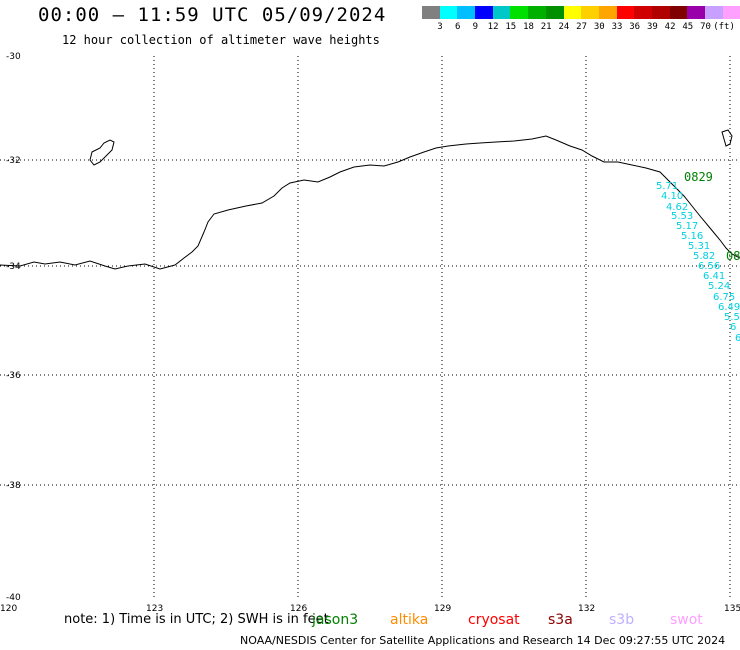 Image resolution: width=740 pixels, height=650 pixels. What do you see at coordinates (719, 286) in the screenshot?
I see `wave-height-value: 5.24` at bounding box center [719, 286].